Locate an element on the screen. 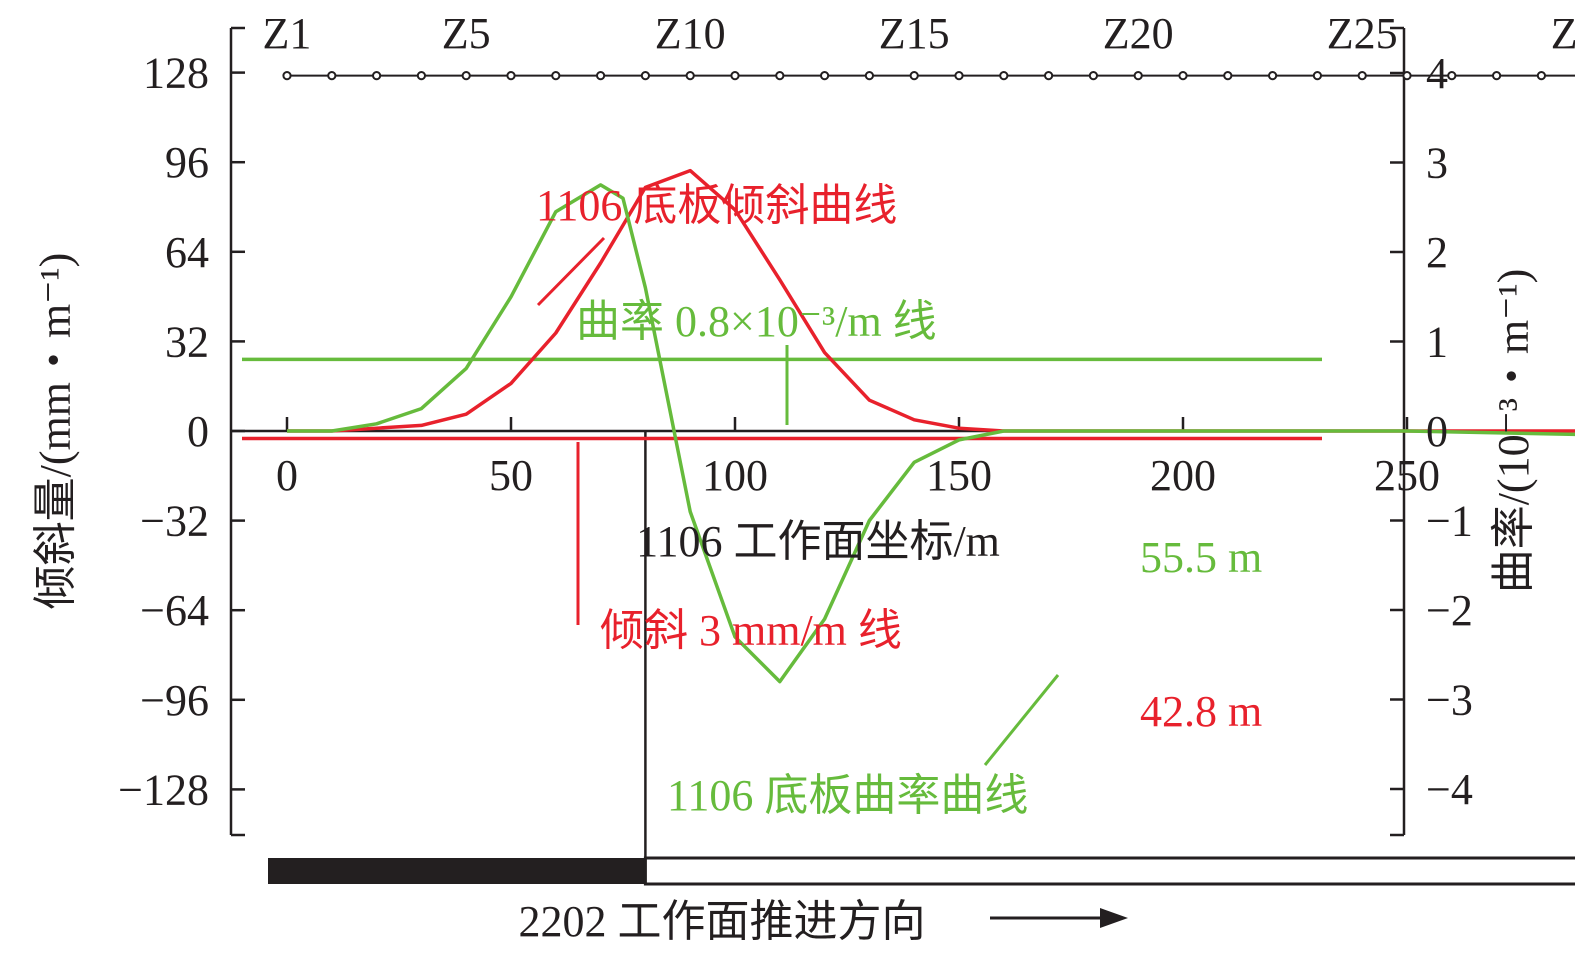 Image resolution: width=1575 pixels, height=958 pixels. left-axis-title: 倾斜量/(mm・m⁻¹) is located at coordinates (55, 431).